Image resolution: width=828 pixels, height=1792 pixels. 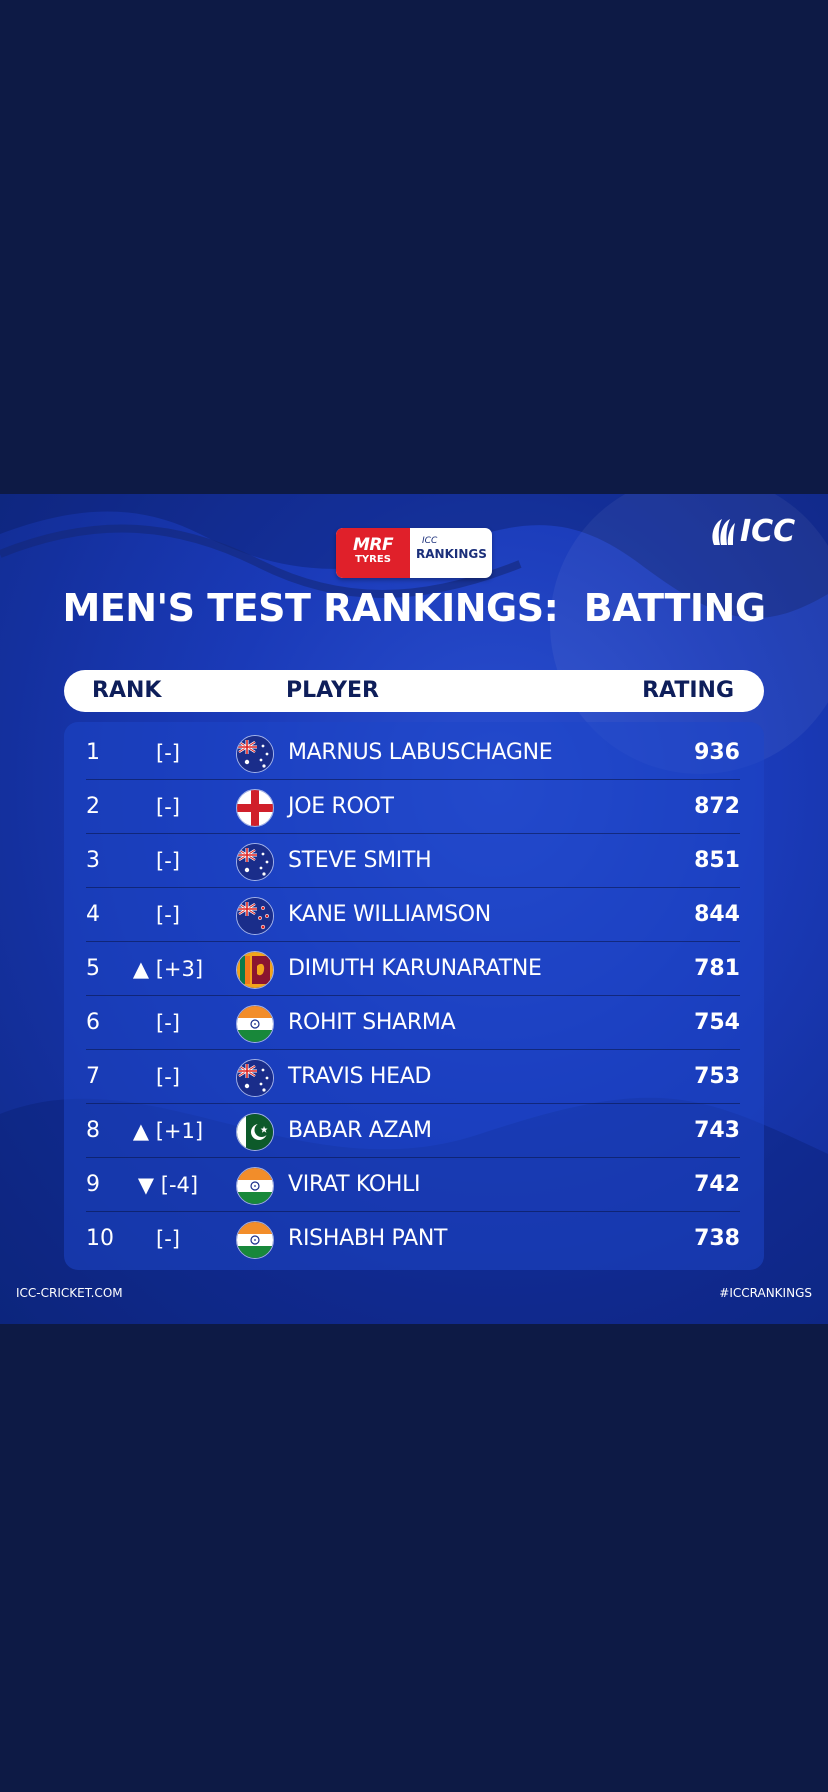 What do you see at coordinates (255, 1132) in the screenshot?
I see `pakistan-flag` at bounding box center [255, 1132].